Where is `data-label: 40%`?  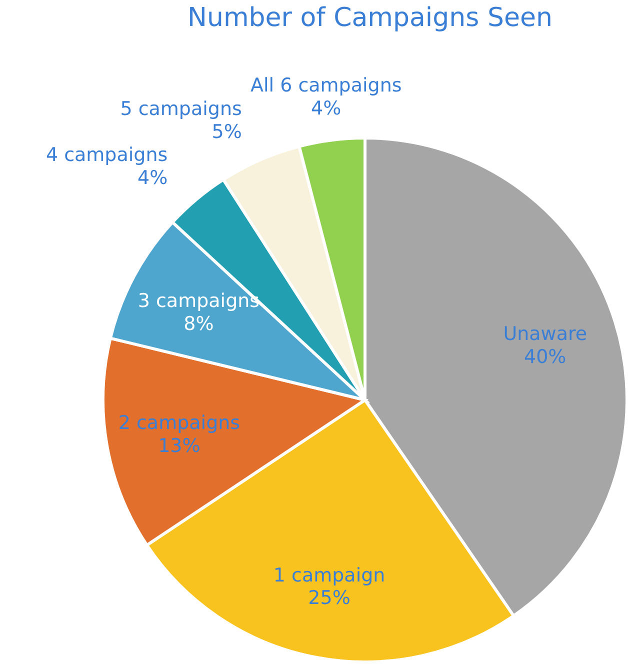
data-label: 40% is located at coordinates (545, 357).